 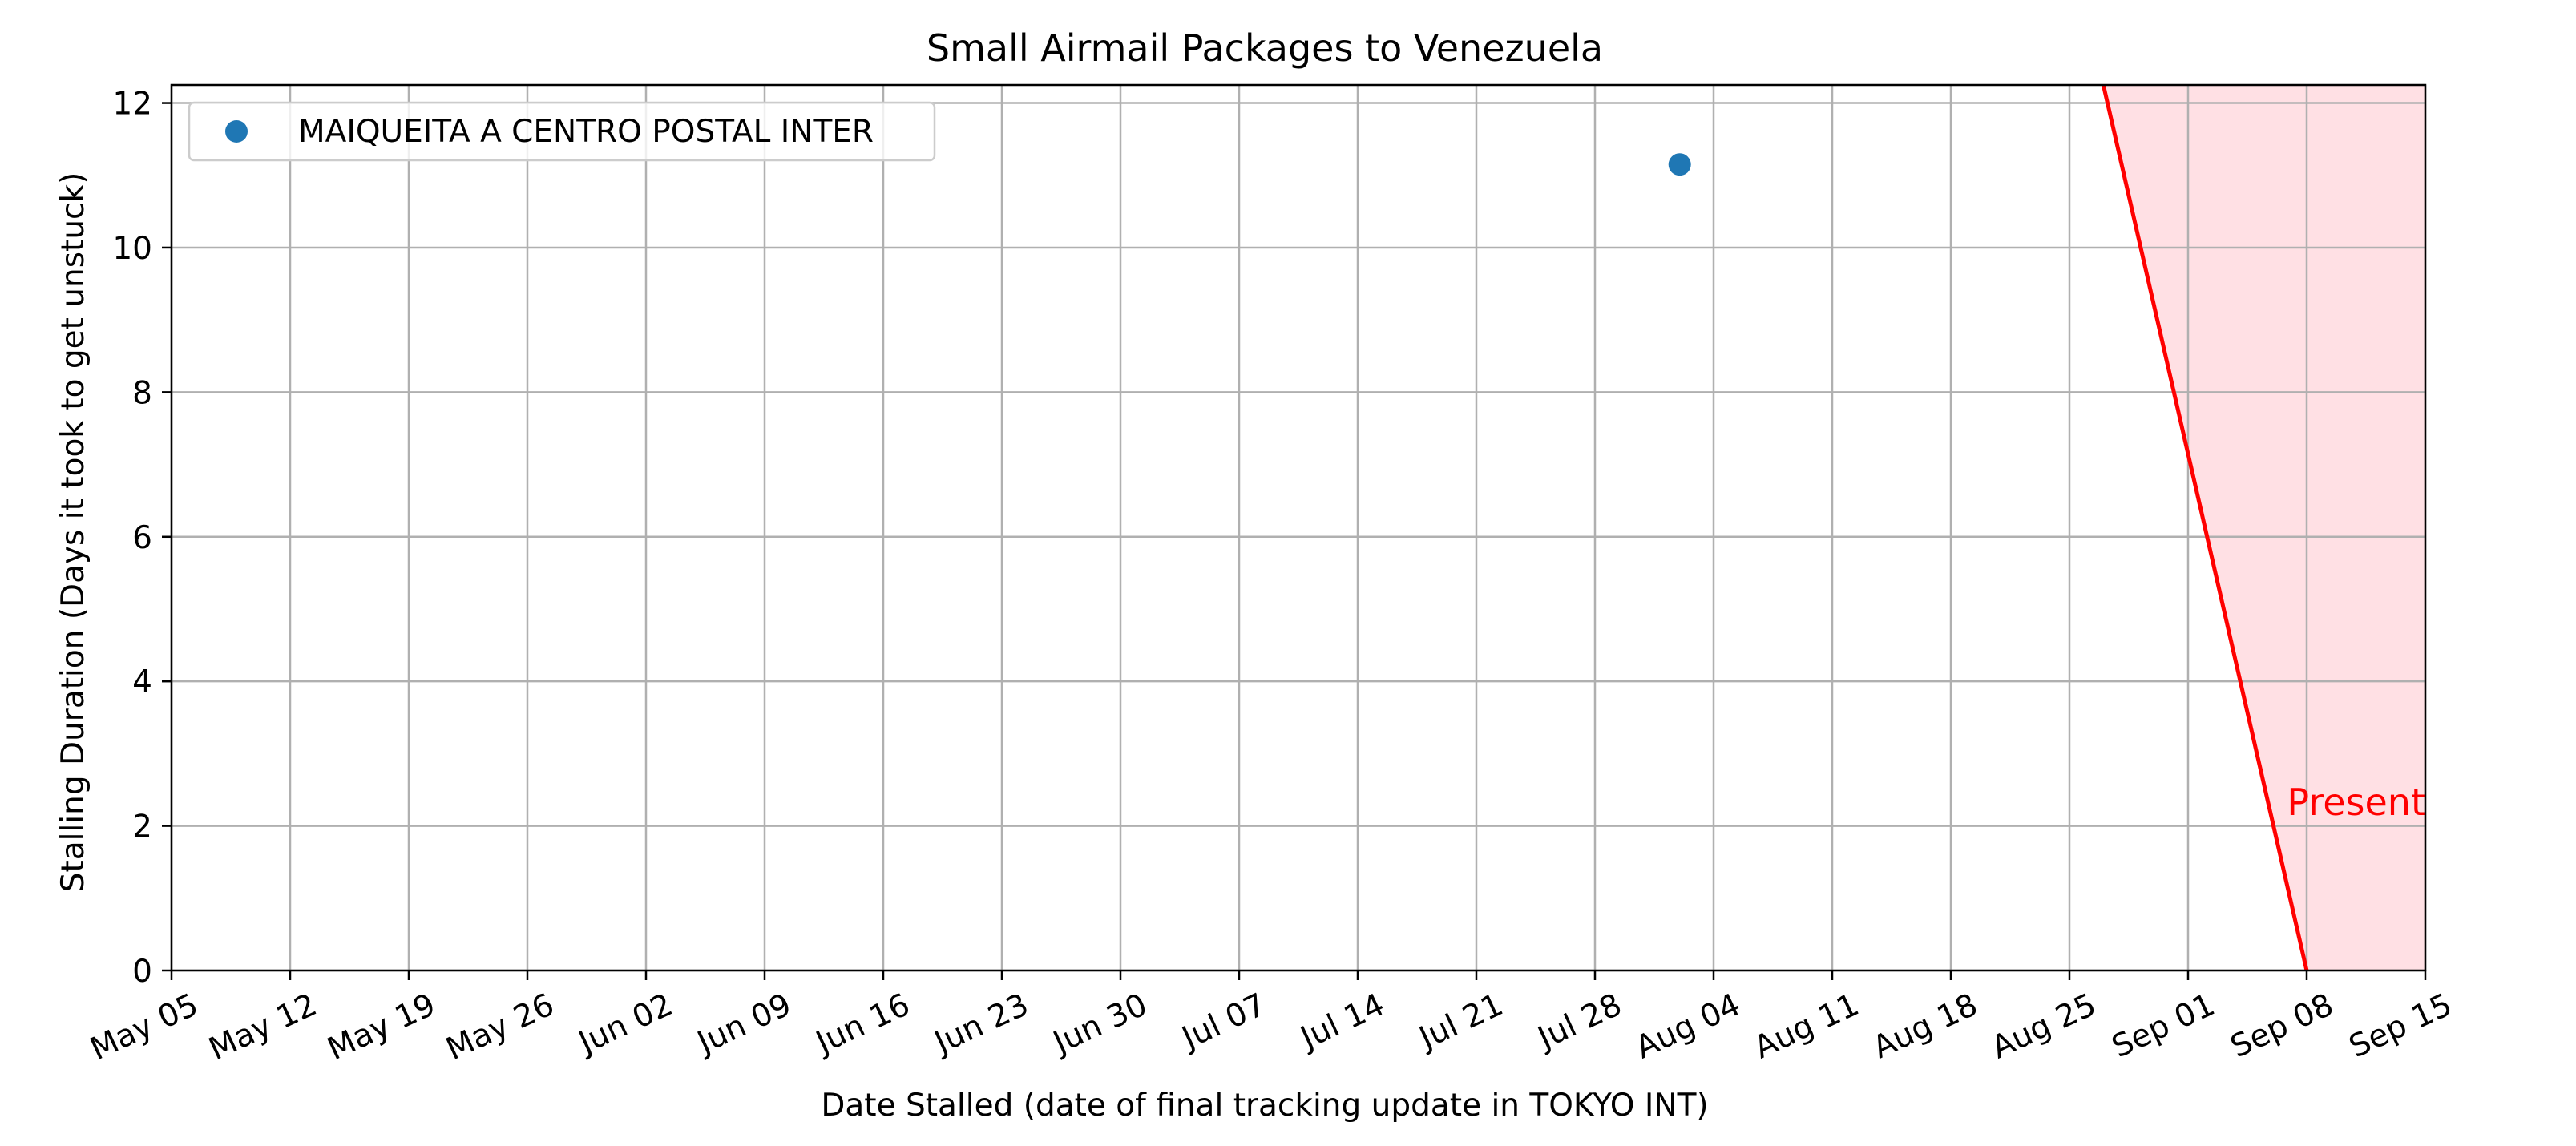 I want to click on present-label: Present, so click(x=2356, y=803).